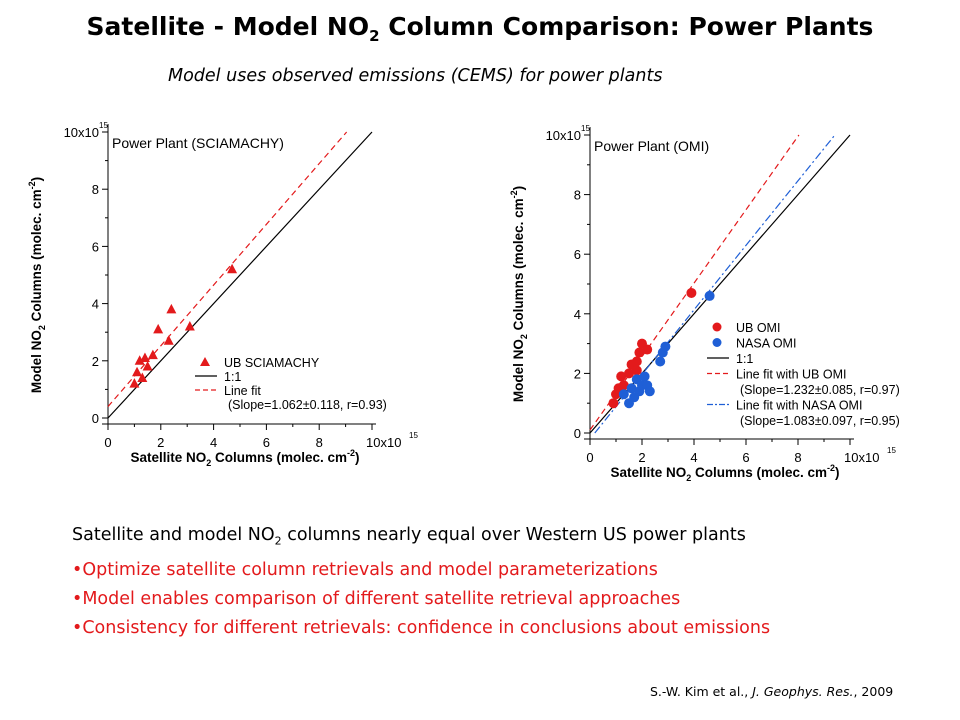  Describe the element at coordinates (228, 26) in the screenshot. I see `title-main: Satellite - Model NO` at that location.